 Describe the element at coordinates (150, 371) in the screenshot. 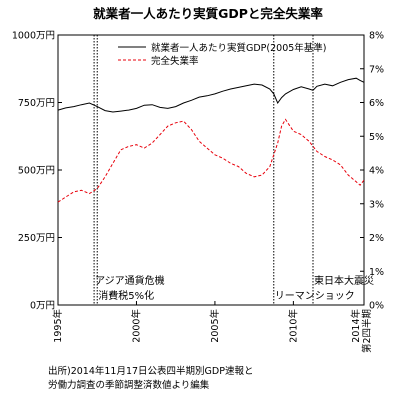

I see `source-note-line-1: 出所)2014年11月17日公表四半期別GDP速報と` at that location.